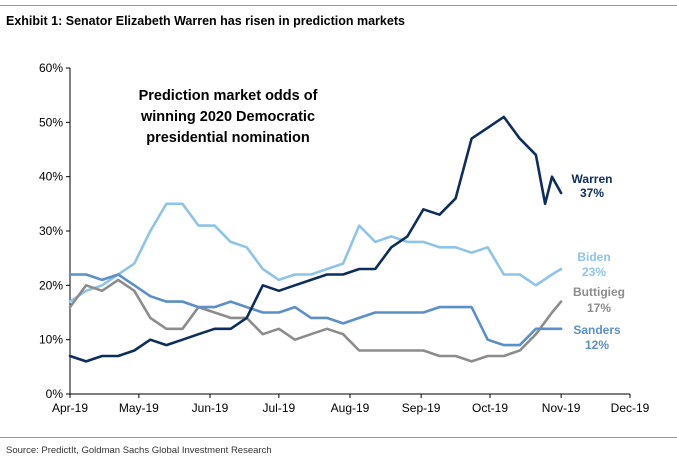  What do you see at coordinates (490, 408) in the screenshot?
I see `x-tick-label: Oct-19` at bounding box center [490, 408].